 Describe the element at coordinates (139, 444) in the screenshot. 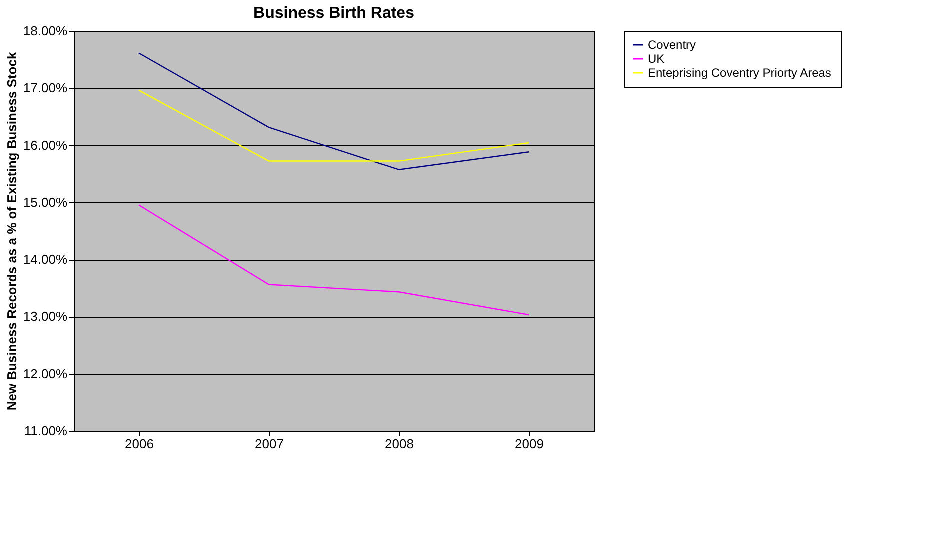

I see `x-tick-label: 2006` at that location.